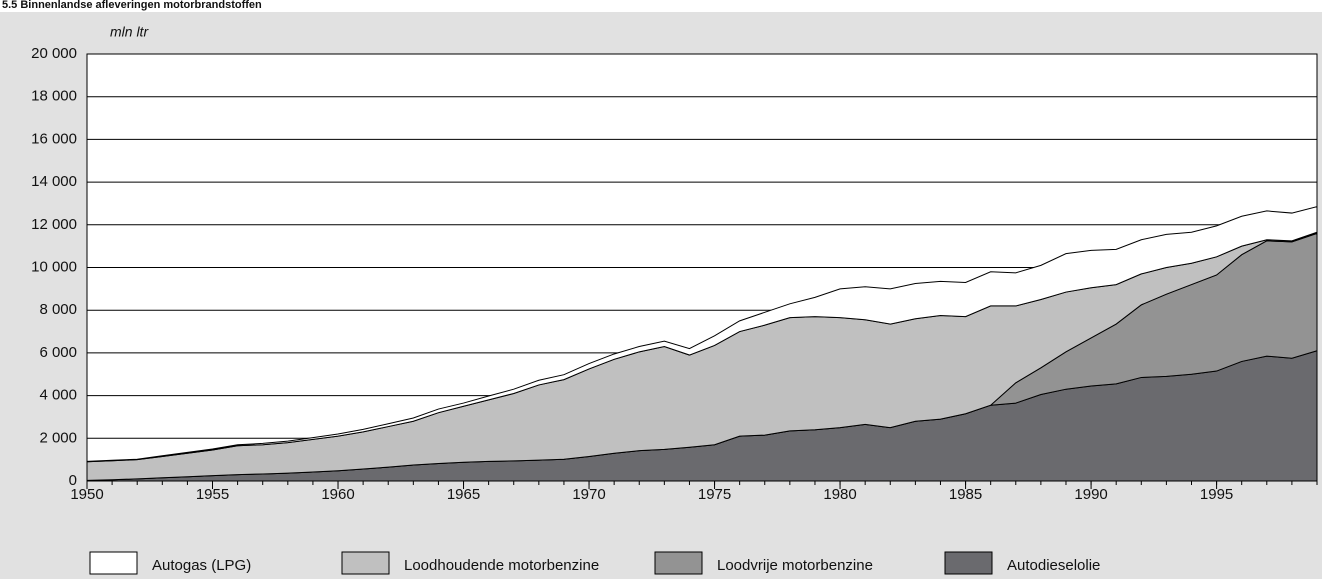 This screenshot has height=579, width=1322. What do you see at coordinates (1216, 494) in the screenshot?
I see `x-tick-label: 1995` at bounding box center [1216, 494].